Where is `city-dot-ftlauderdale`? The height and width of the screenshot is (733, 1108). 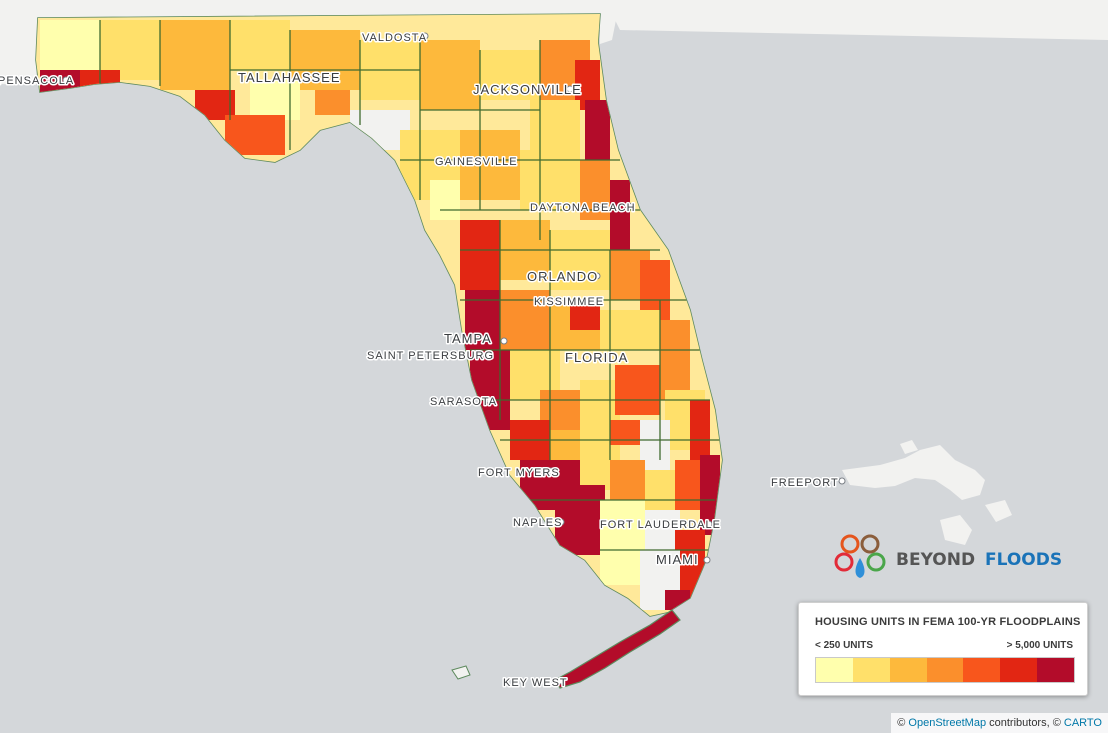 city-dot-ftlauderdale is located at coordinates (709, 524).